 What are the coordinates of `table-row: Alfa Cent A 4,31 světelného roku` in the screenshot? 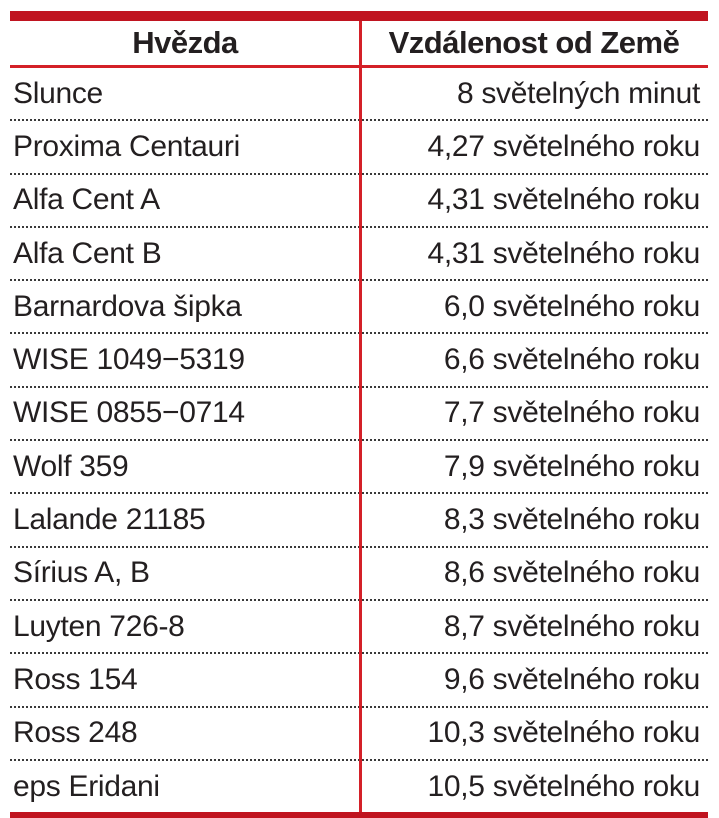 It's located at (359, 201).